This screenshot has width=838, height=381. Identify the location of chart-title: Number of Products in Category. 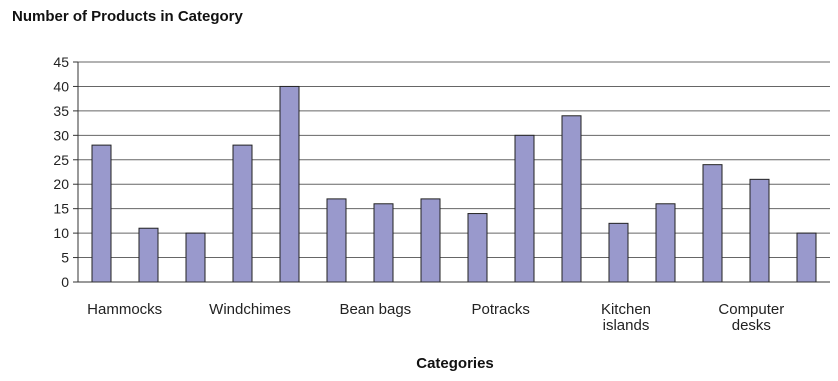
(127, 16).